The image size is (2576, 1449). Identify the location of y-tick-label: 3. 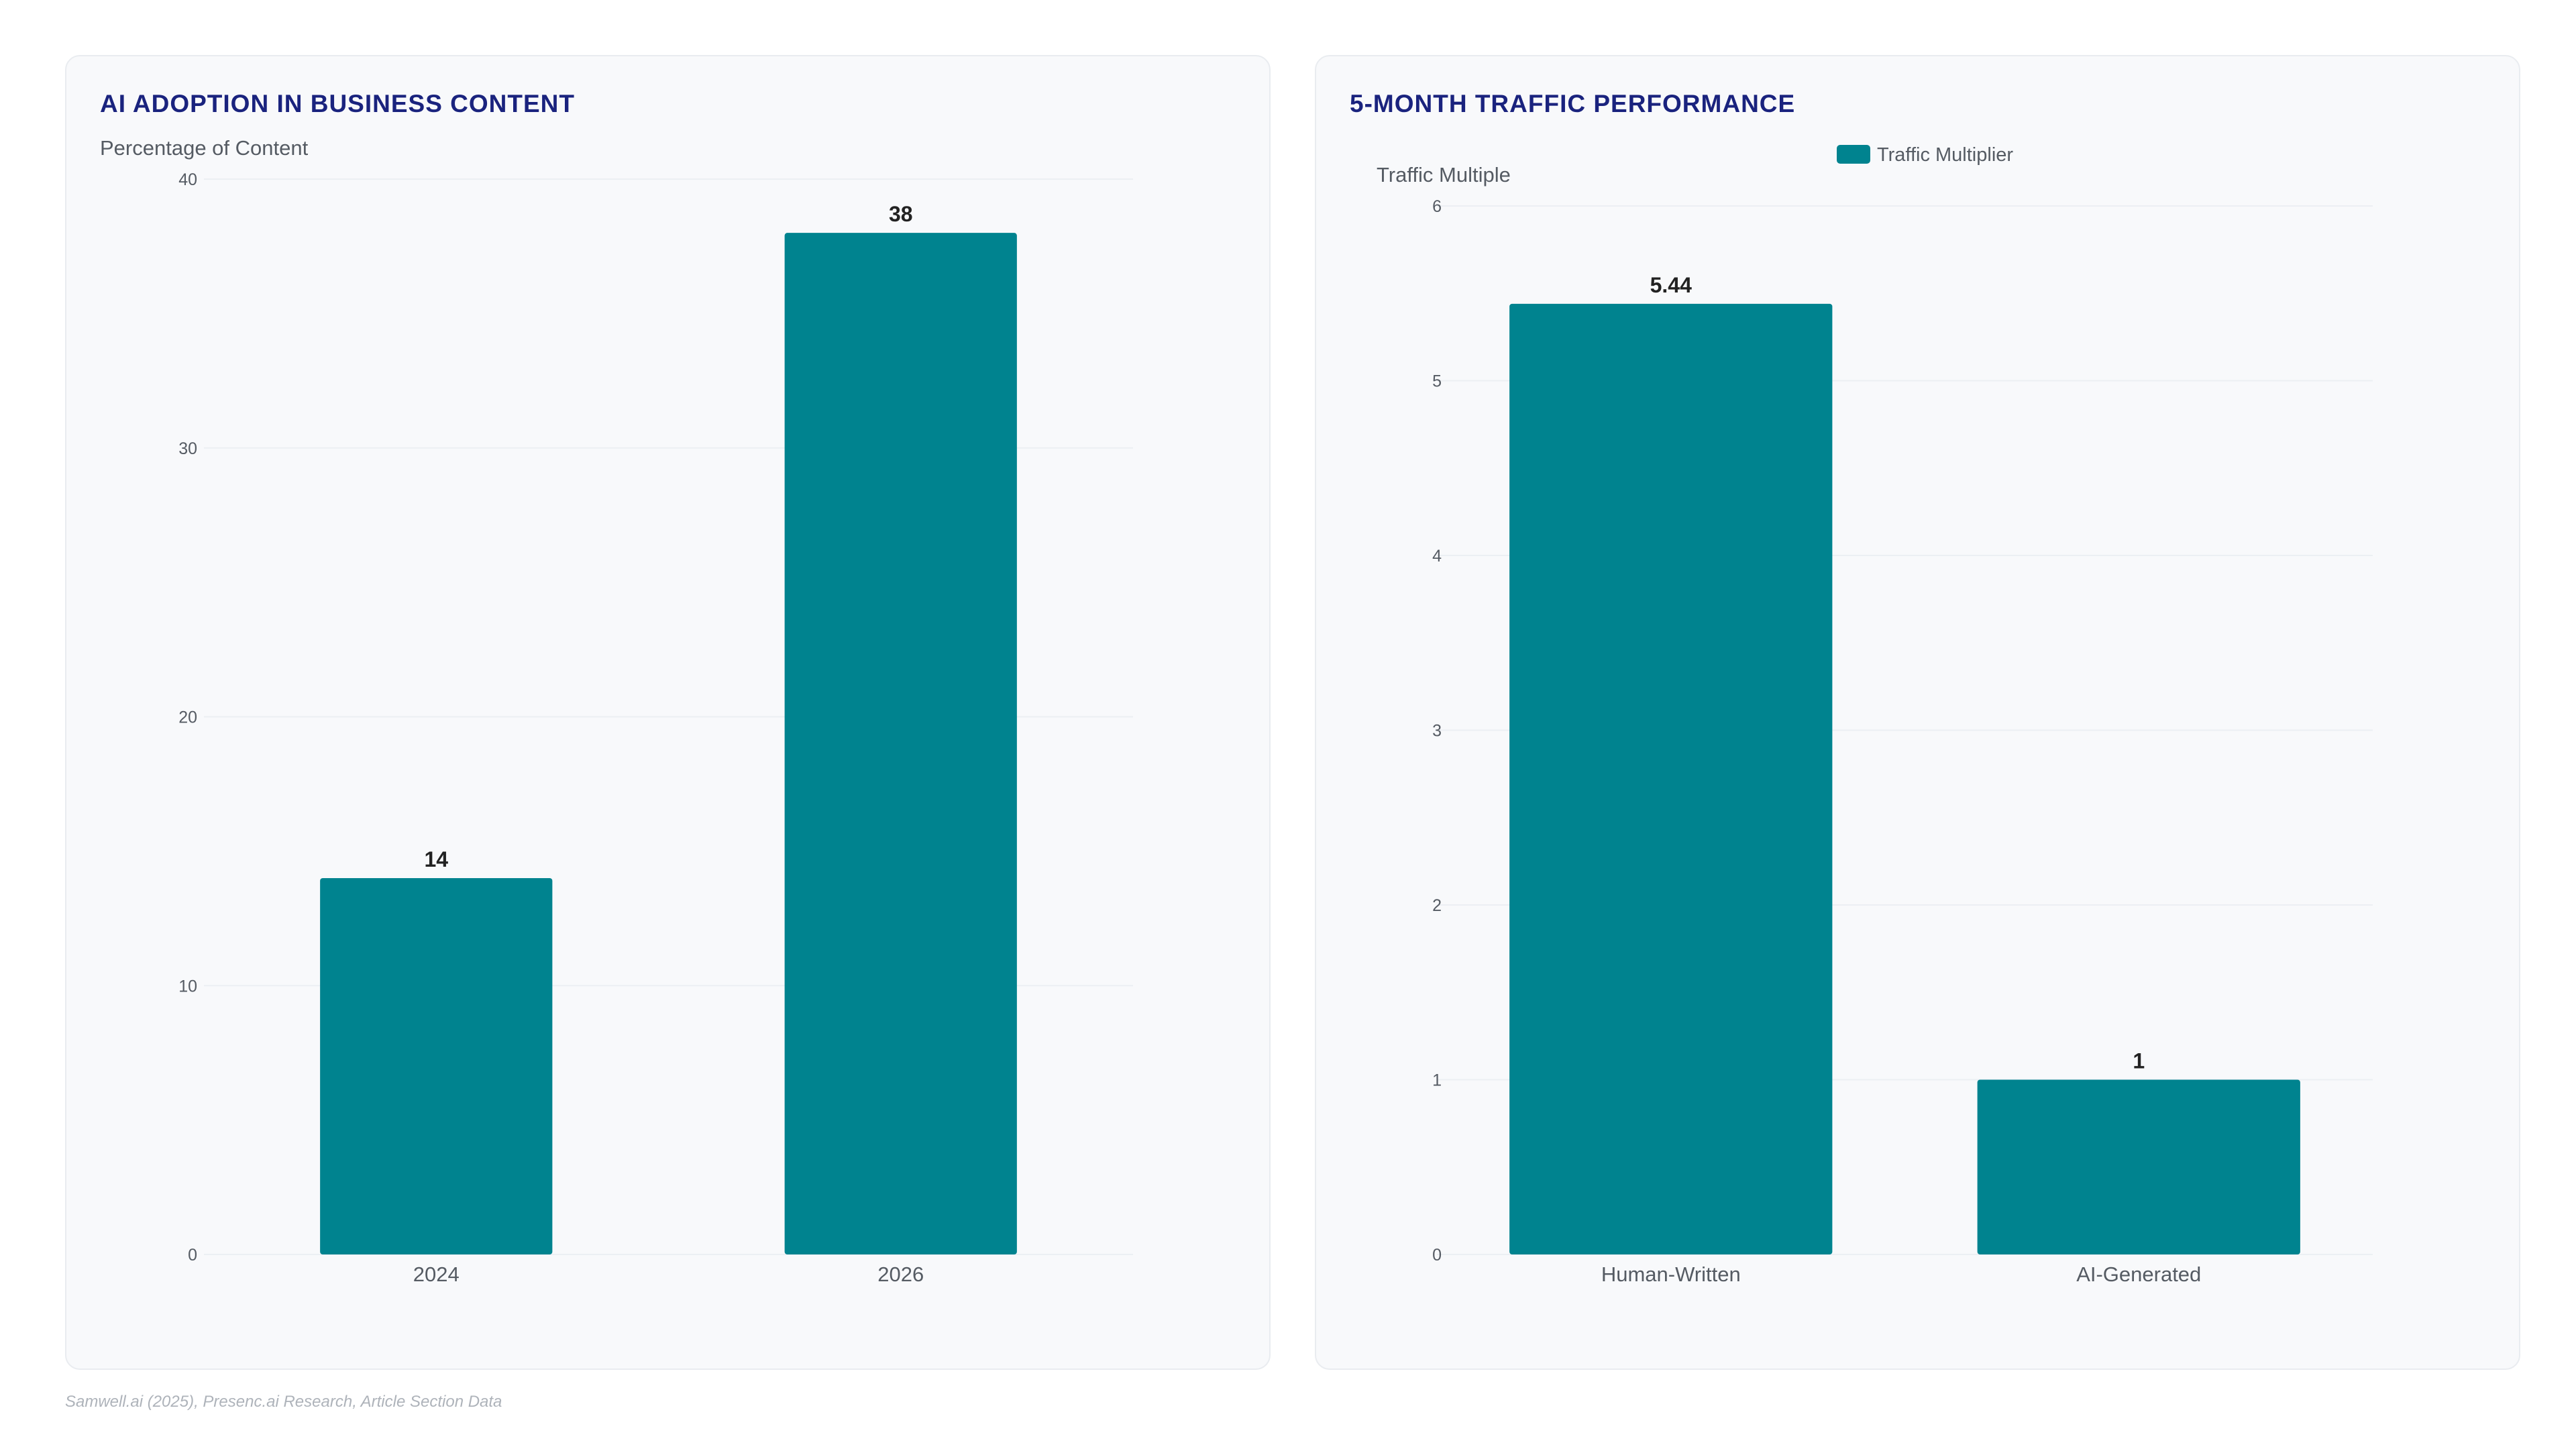
(1437, 731).